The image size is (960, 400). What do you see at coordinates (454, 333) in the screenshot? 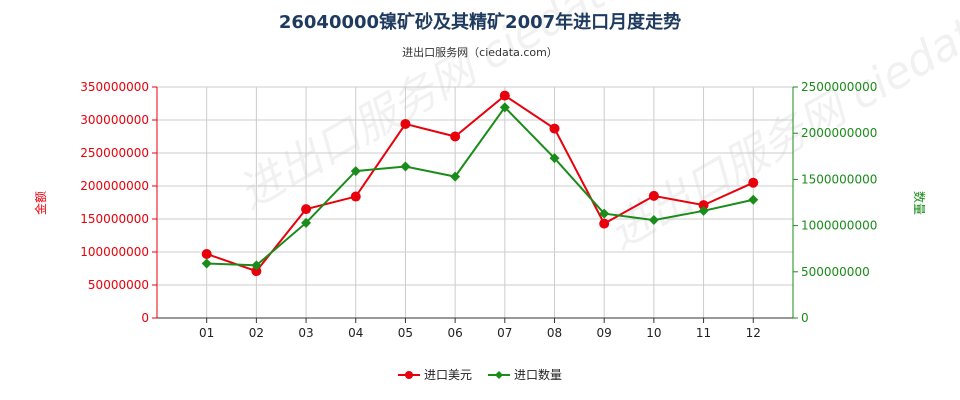
I see `x-tick-label: 06` at bounding box center [454, 333].